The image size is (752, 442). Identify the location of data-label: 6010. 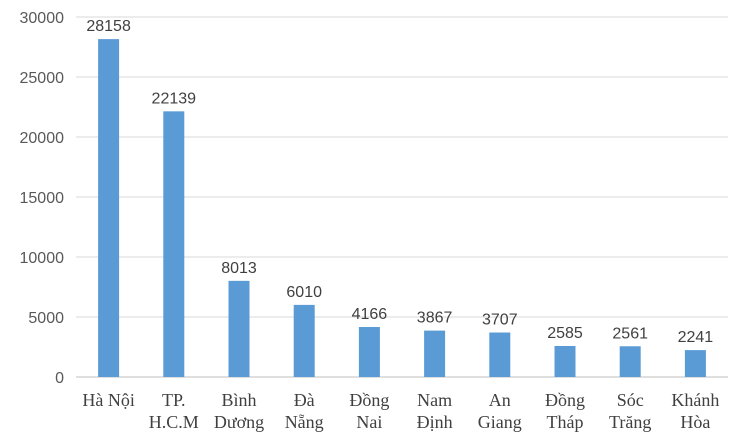
(304, 292).